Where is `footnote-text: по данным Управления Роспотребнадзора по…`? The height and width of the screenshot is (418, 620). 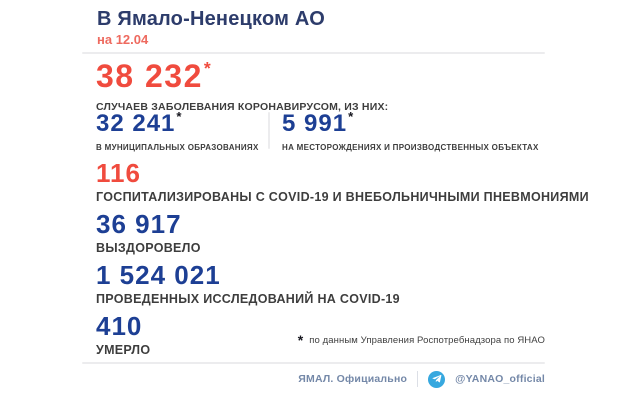 footnote-text: по данным Управления Роспотребнадзора по… is located at coordinates (427, 340).